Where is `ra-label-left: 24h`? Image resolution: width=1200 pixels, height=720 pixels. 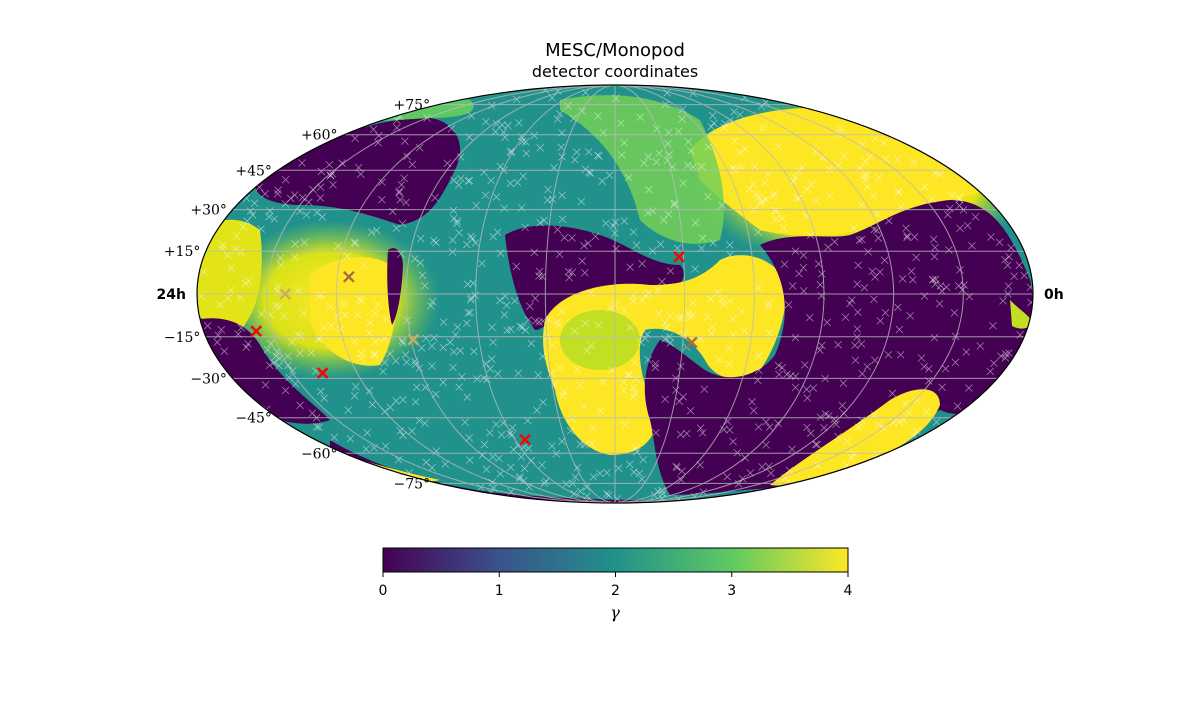 ra-label-left: 24h is located at coordinates (171, 295).